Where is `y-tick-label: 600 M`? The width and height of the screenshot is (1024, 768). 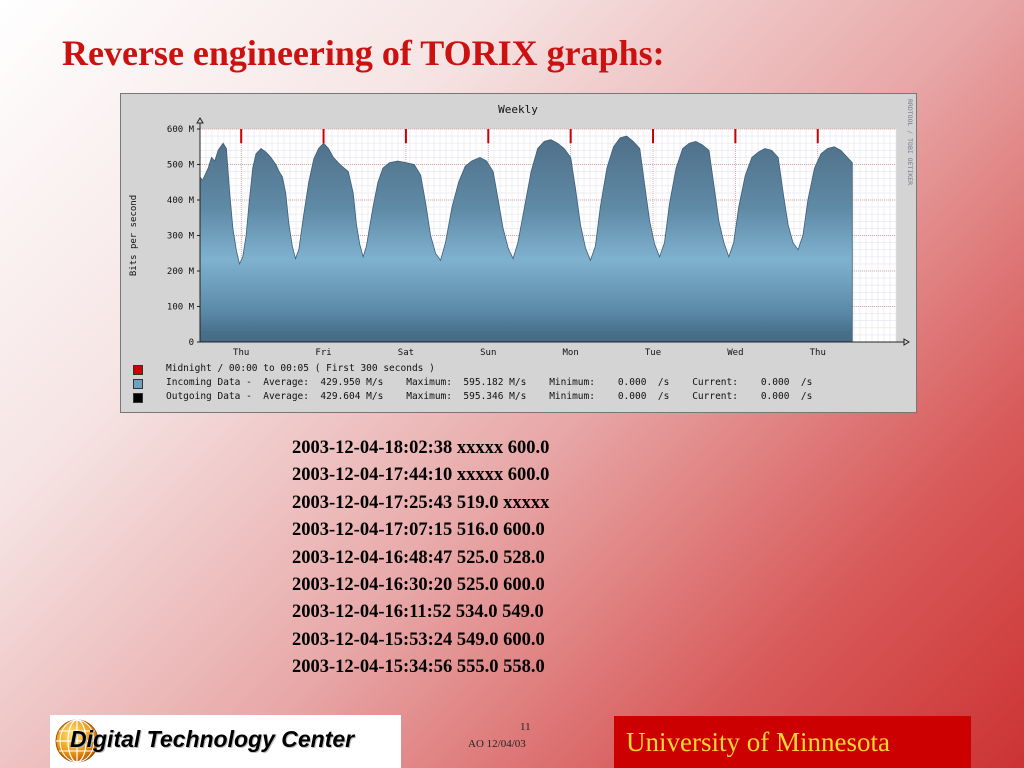
y-tick-label: 600 M is located at coordinates (181, 130).